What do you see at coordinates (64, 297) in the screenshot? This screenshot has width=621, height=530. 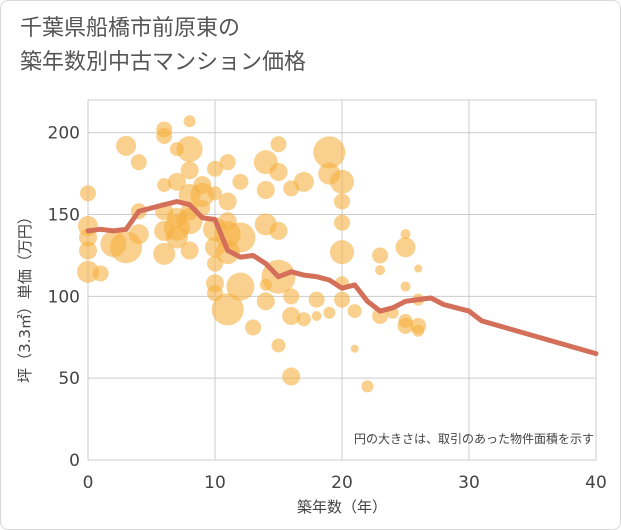 I see `y-tick-label: 100` at bounding box center [64, 297].